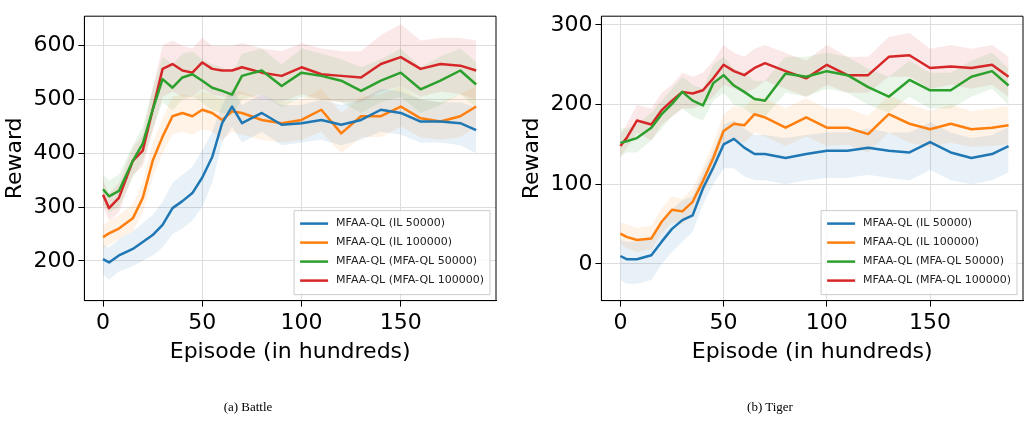  I want to click on y-tick-label: 500, so click(54, 98).